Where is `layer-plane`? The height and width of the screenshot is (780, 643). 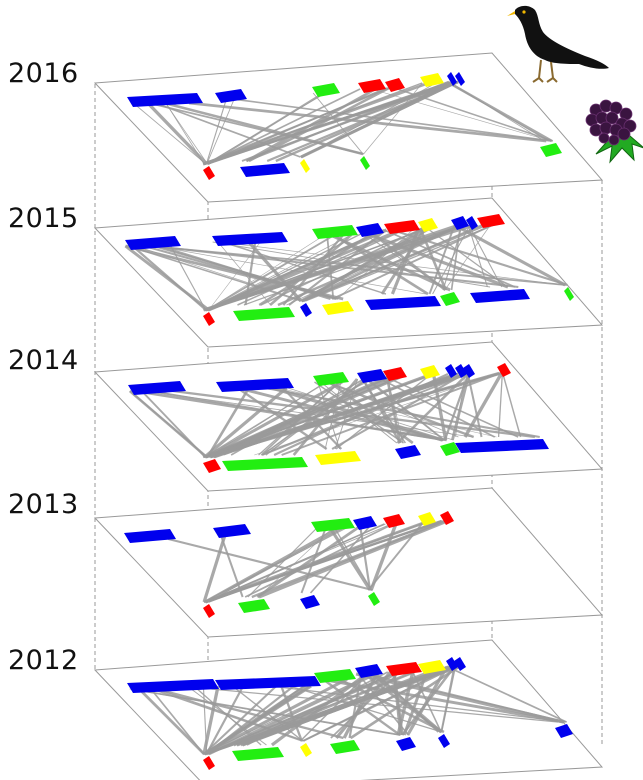
layer-plane is located at coordinates (348, 709).